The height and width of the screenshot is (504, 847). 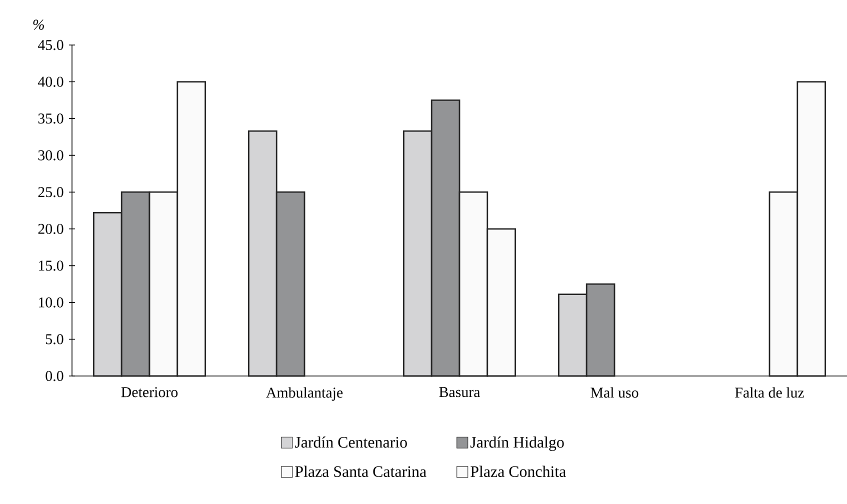 What do you see at coordinates (614, 392) in the screenshot?
I see `x-tick-label: Mal uso` at bounding box center [614, 392].